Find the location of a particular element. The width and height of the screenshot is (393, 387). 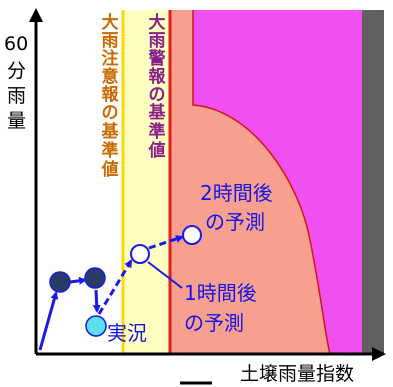

warning-char-6: 基 is located at coordinates (157, 112).